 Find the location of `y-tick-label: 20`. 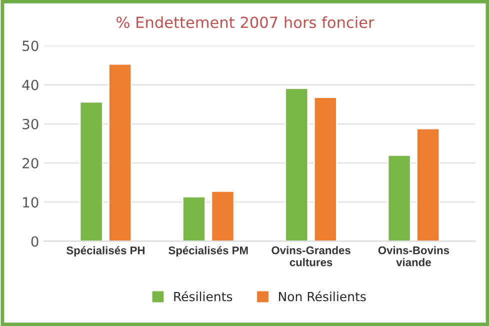

y-tick-label: 20 is located at coordinates (30, 163).